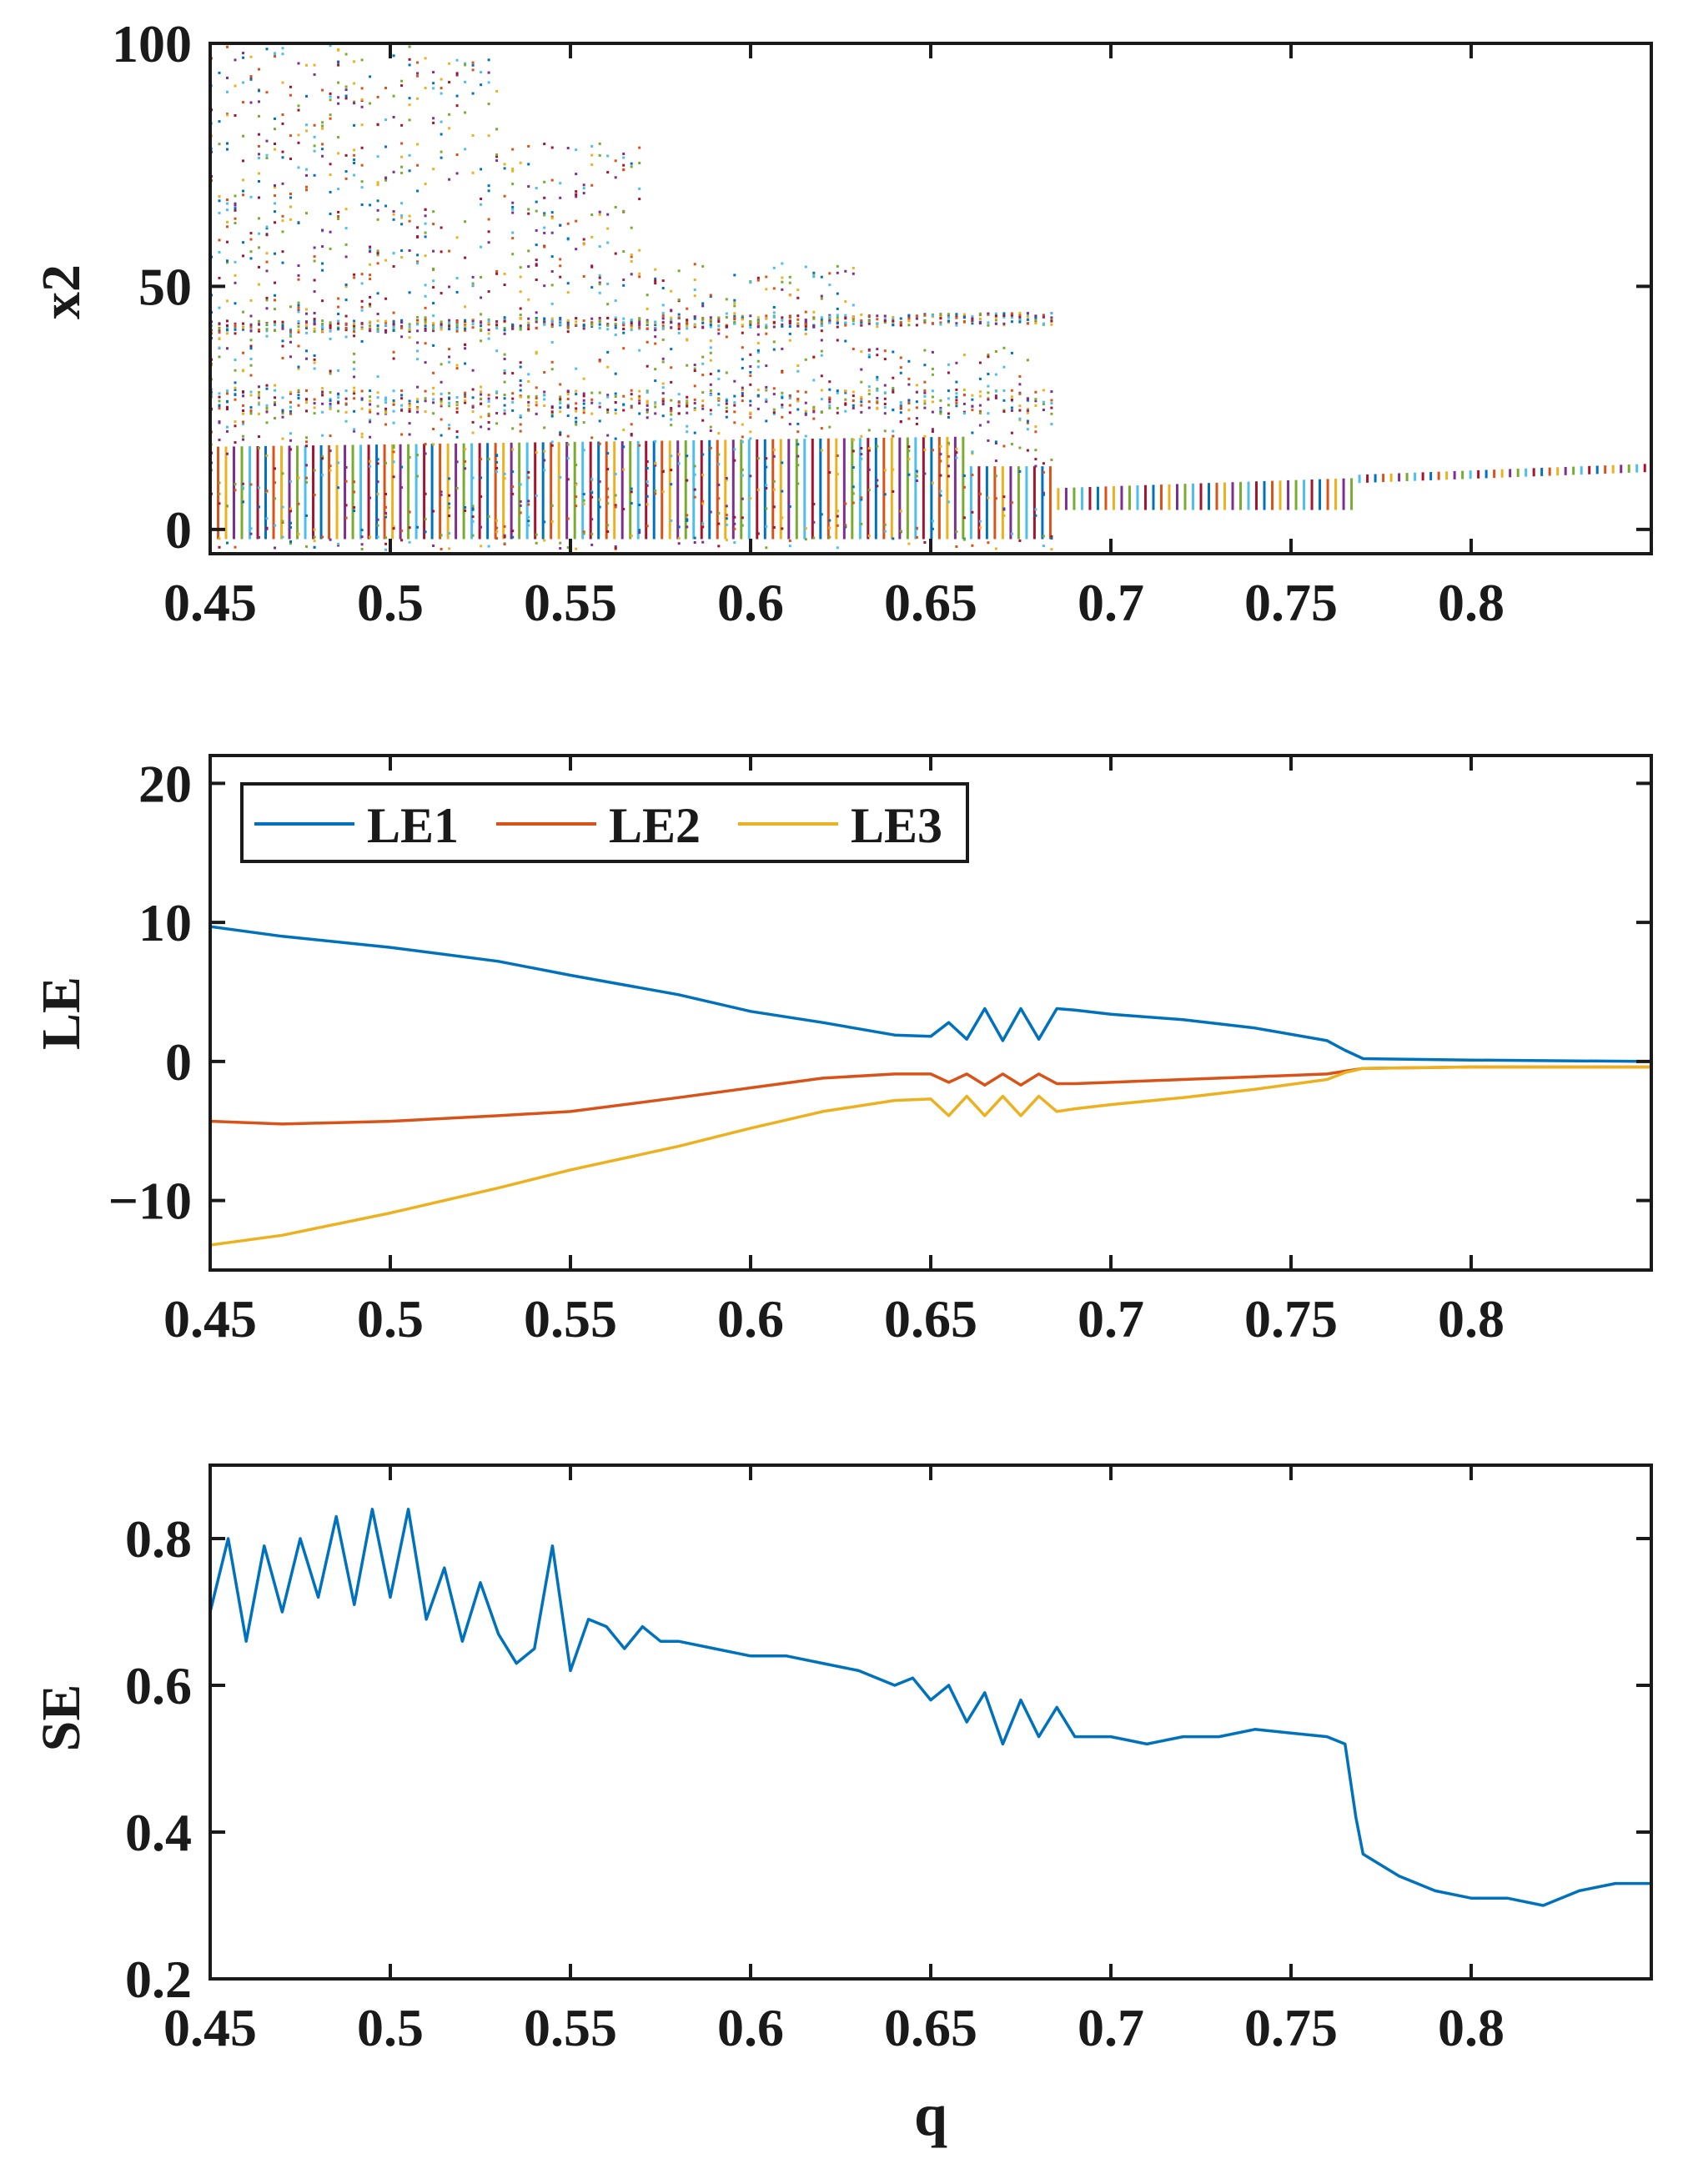 The height and width of the screenshot is (2184, 1693). What do you see at coordinates (210, 602) in the screenshot?
I see `x-tick-label: 0.45` at bounding box center [210, 602].